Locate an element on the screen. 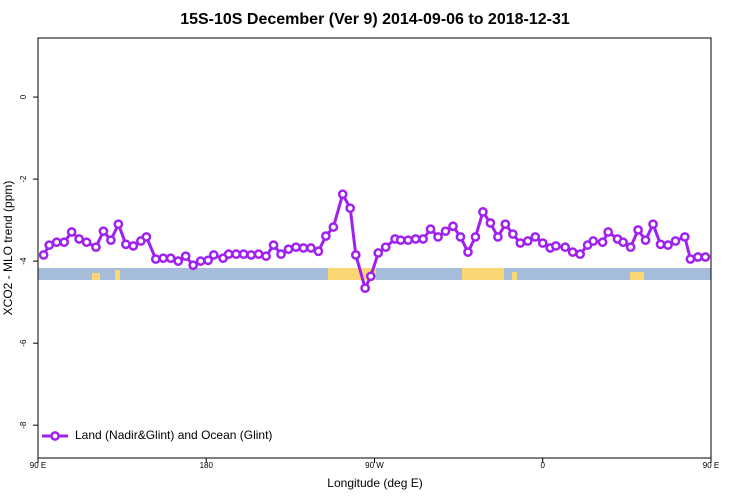 The image size is (750, 500). legend-label: Land (Nadir&Glint) and Ocean (Glint) is located at coordinates (173, 435).